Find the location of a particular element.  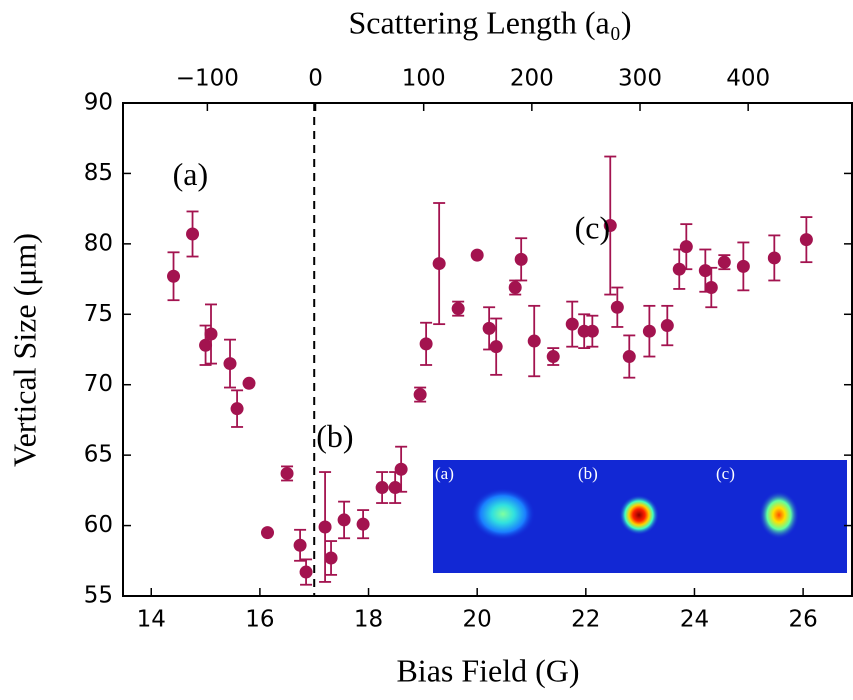

x-tick-label: 26 is located at coordinates (802, 620).